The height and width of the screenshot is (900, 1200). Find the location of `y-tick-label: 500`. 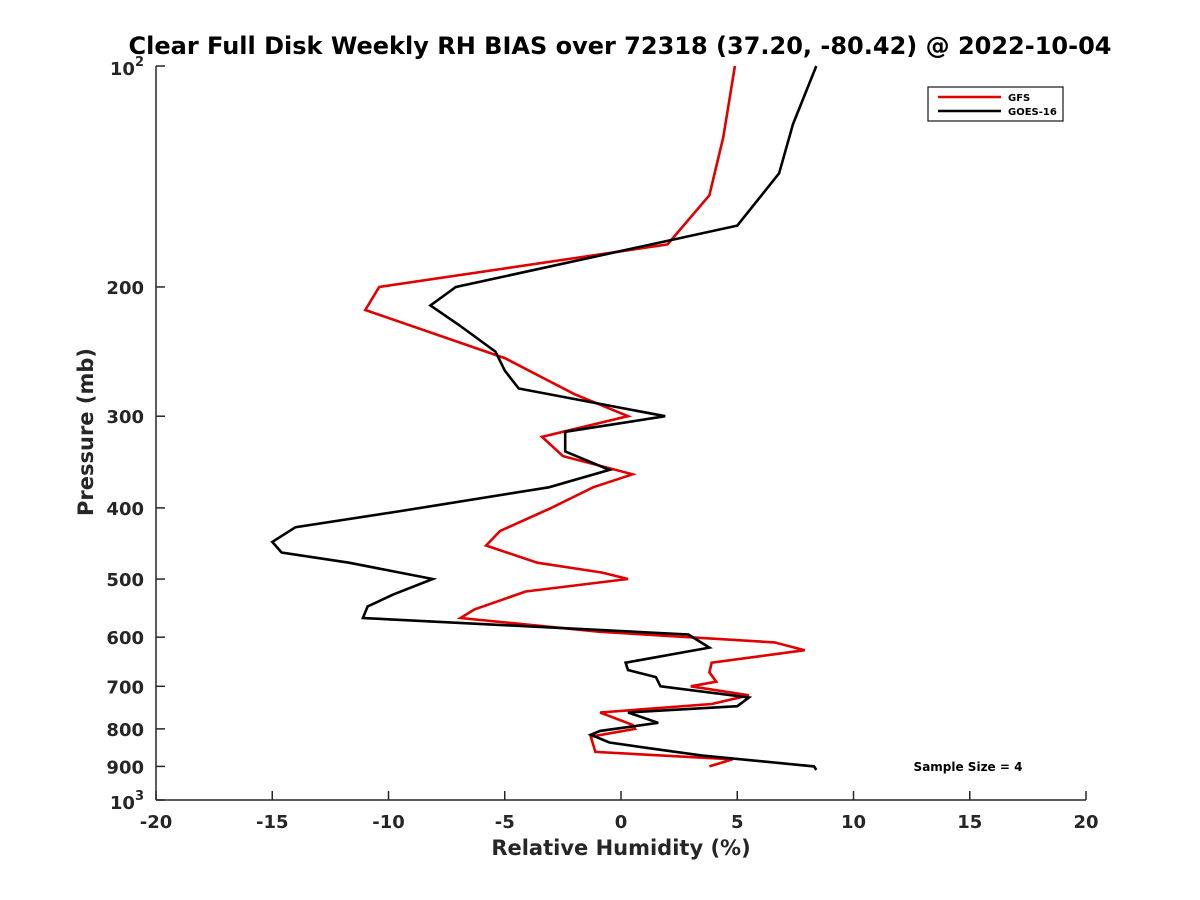

y-tick-label: 500 is located at coordinates (125, 580).